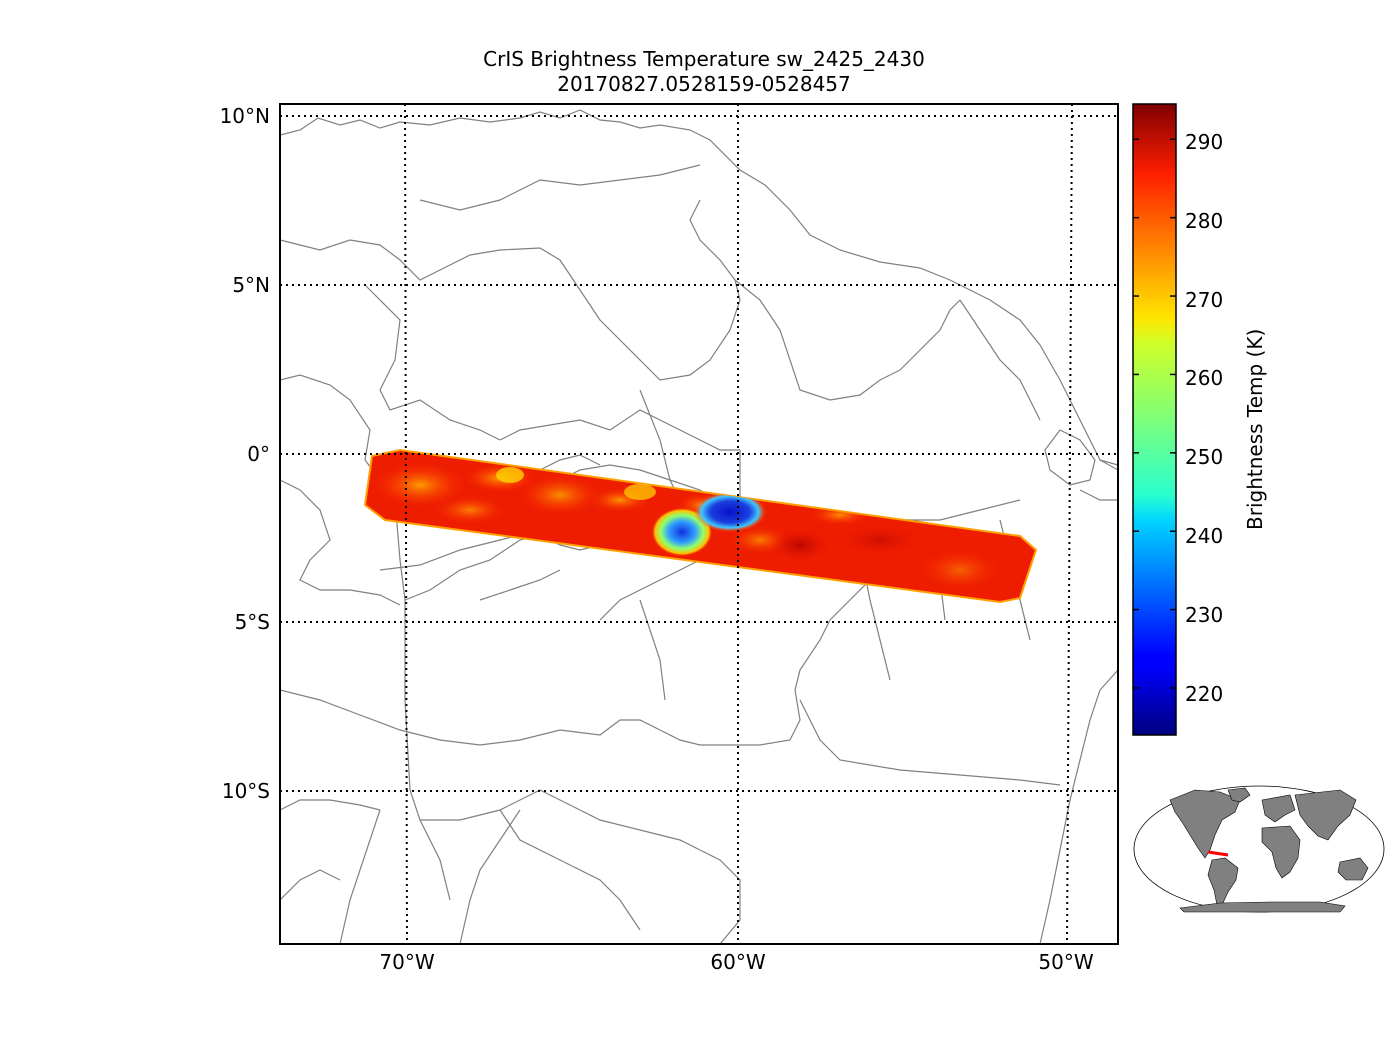 This screenshot has height=1050, width=1400. What do you see at coordinates (1204, 615) in the screenshot?
I see `colorbar-tick-label: 230` at bounding box center [1204, 615].